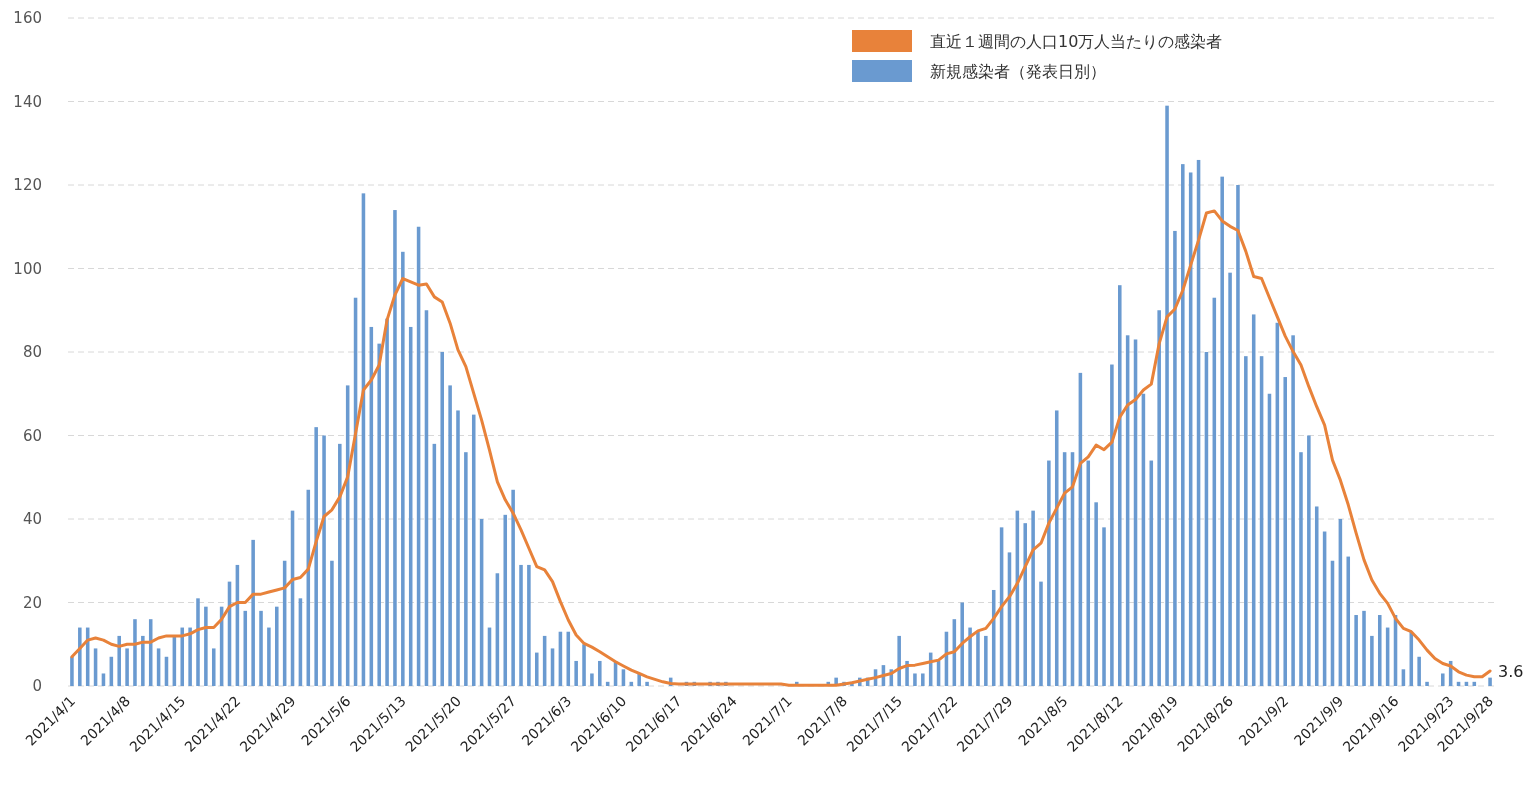 Image resolution: width=1532 pixels, height=792 pixels. Describe the element at coordinates (32, 352) in the screenshot. I see `y-tick-label: 80` at that location.